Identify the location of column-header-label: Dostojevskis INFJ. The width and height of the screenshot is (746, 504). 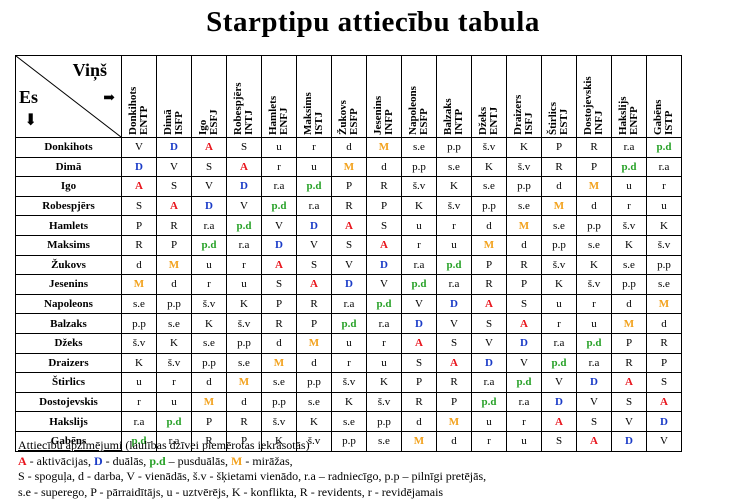
(593, 97).